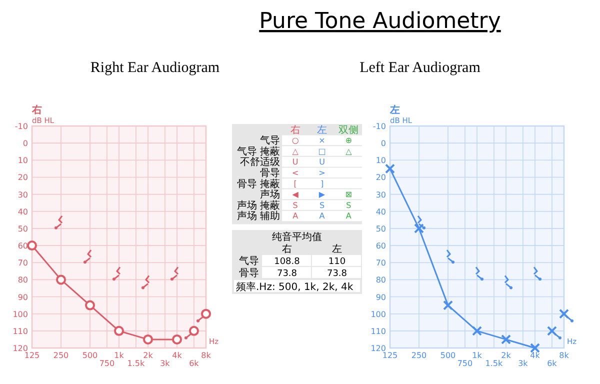  What do you see at coordinates (394, 110) in the screenshot?
I see `text: 左` at bounding box center [394, 110].